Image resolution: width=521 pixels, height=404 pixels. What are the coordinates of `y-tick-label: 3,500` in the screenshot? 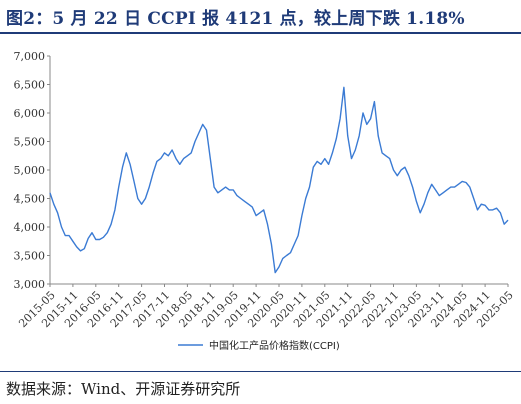 It's located at (30, 256).